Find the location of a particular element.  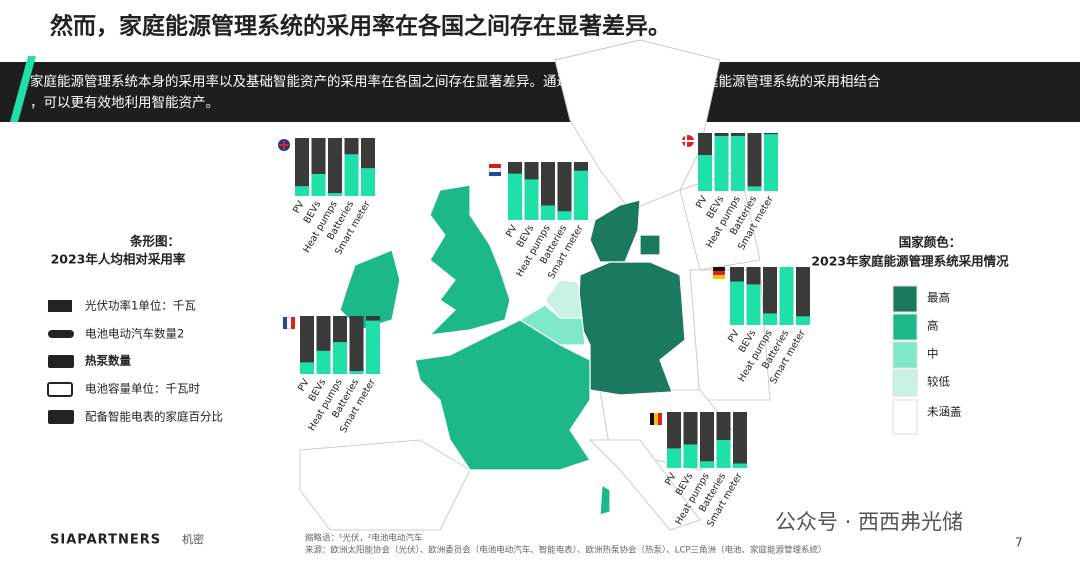

accent-slash is located at coordinates (23, 89).